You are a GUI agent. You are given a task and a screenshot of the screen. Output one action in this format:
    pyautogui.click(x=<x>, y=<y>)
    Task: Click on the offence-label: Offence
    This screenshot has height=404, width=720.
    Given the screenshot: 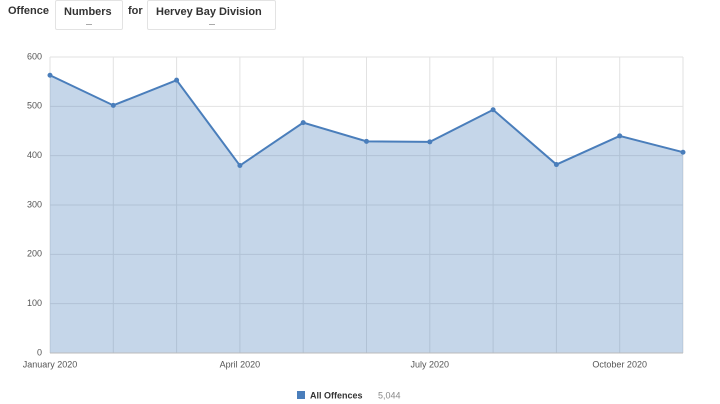 What is the action you would take?
    pyautogui.click(x=28, y=11)
    